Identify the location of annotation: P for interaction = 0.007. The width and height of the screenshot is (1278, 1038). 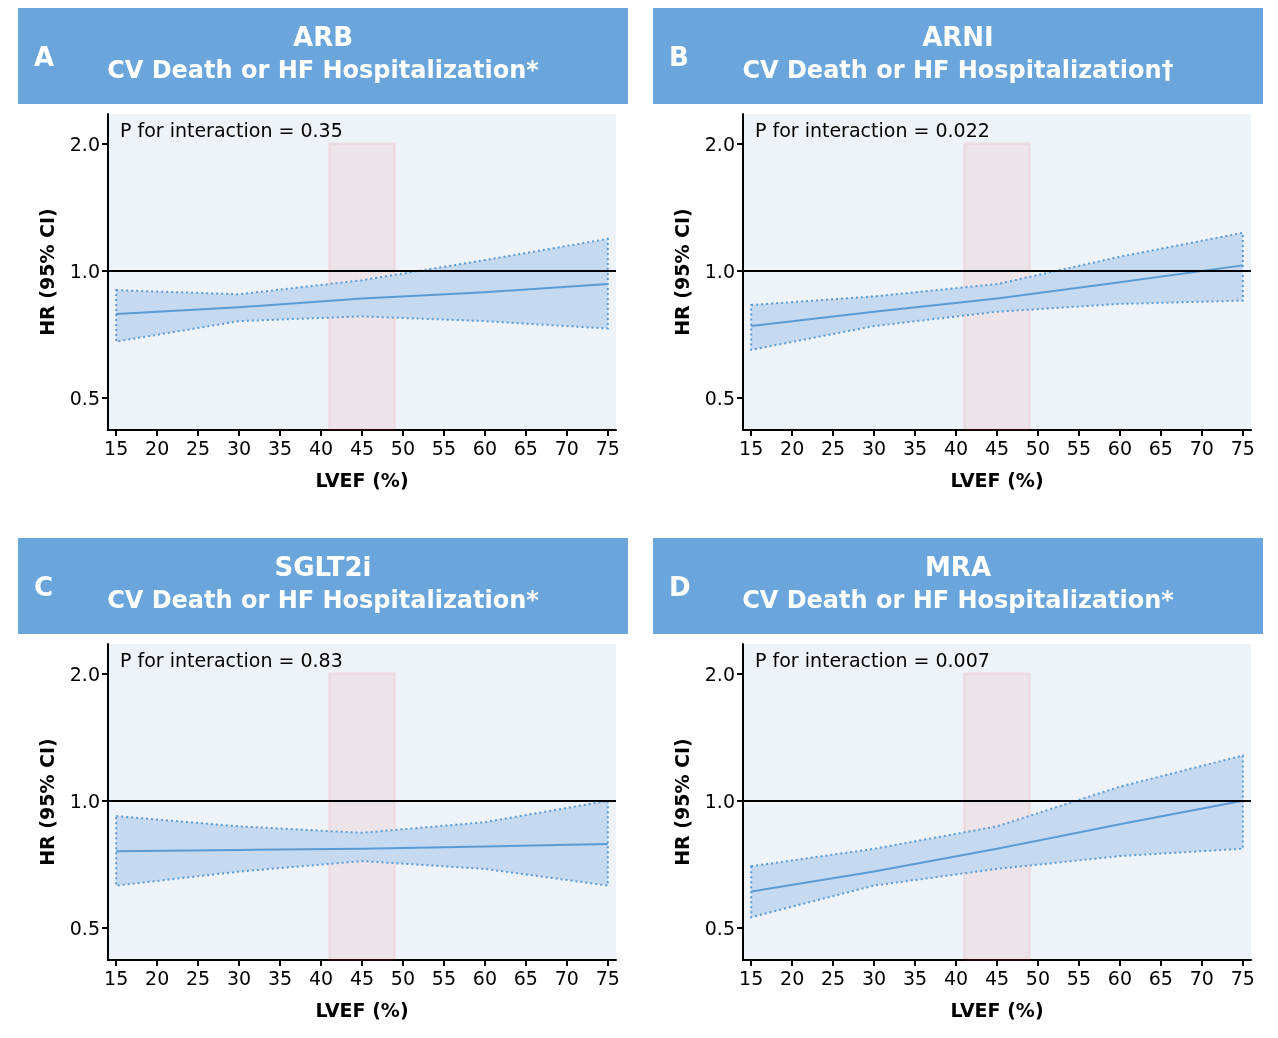
(872, 659).